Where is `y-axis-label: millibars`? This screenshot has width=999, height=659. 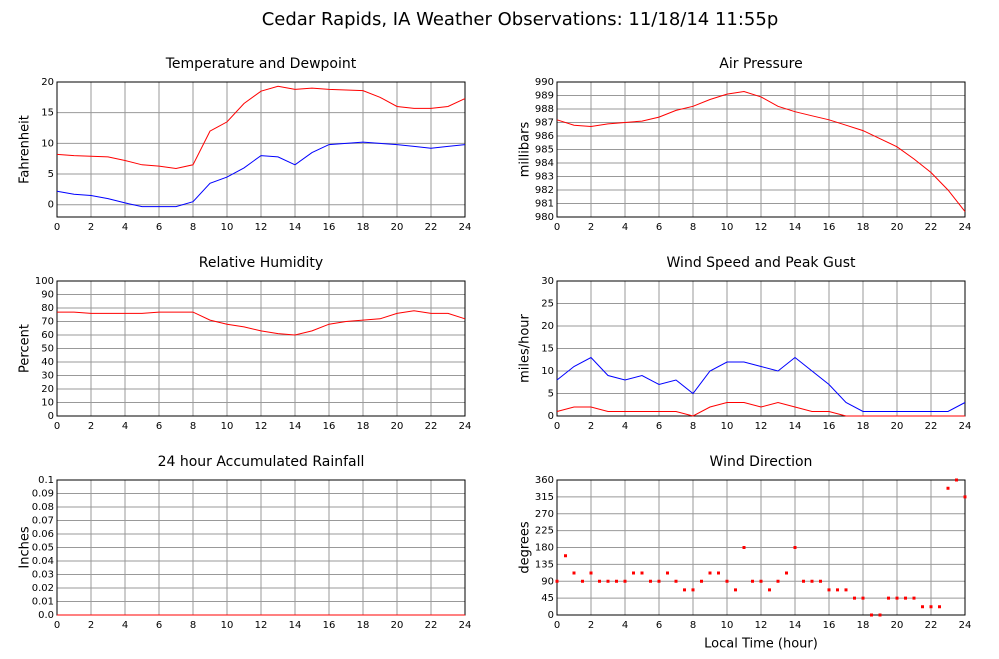
y-axis-label: millibars is located at coordinates (525, 150).